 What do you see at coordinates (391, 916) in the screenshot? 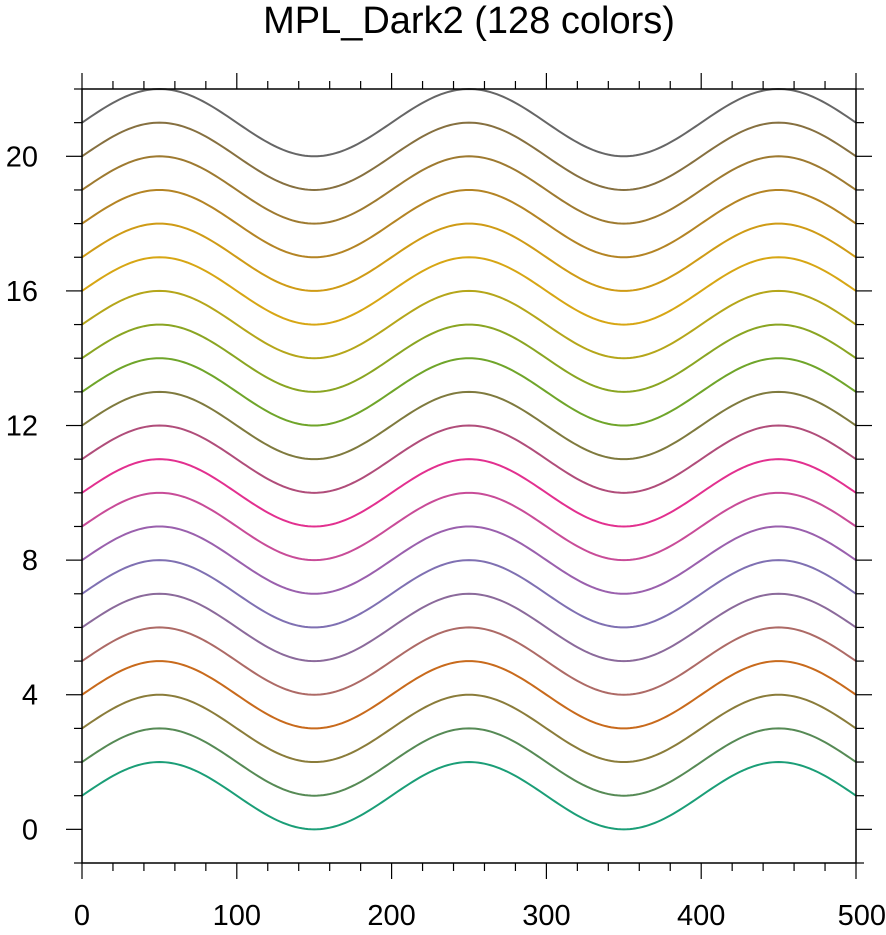
I see `x-tick-label: 200` at bounding box center [391, 916].